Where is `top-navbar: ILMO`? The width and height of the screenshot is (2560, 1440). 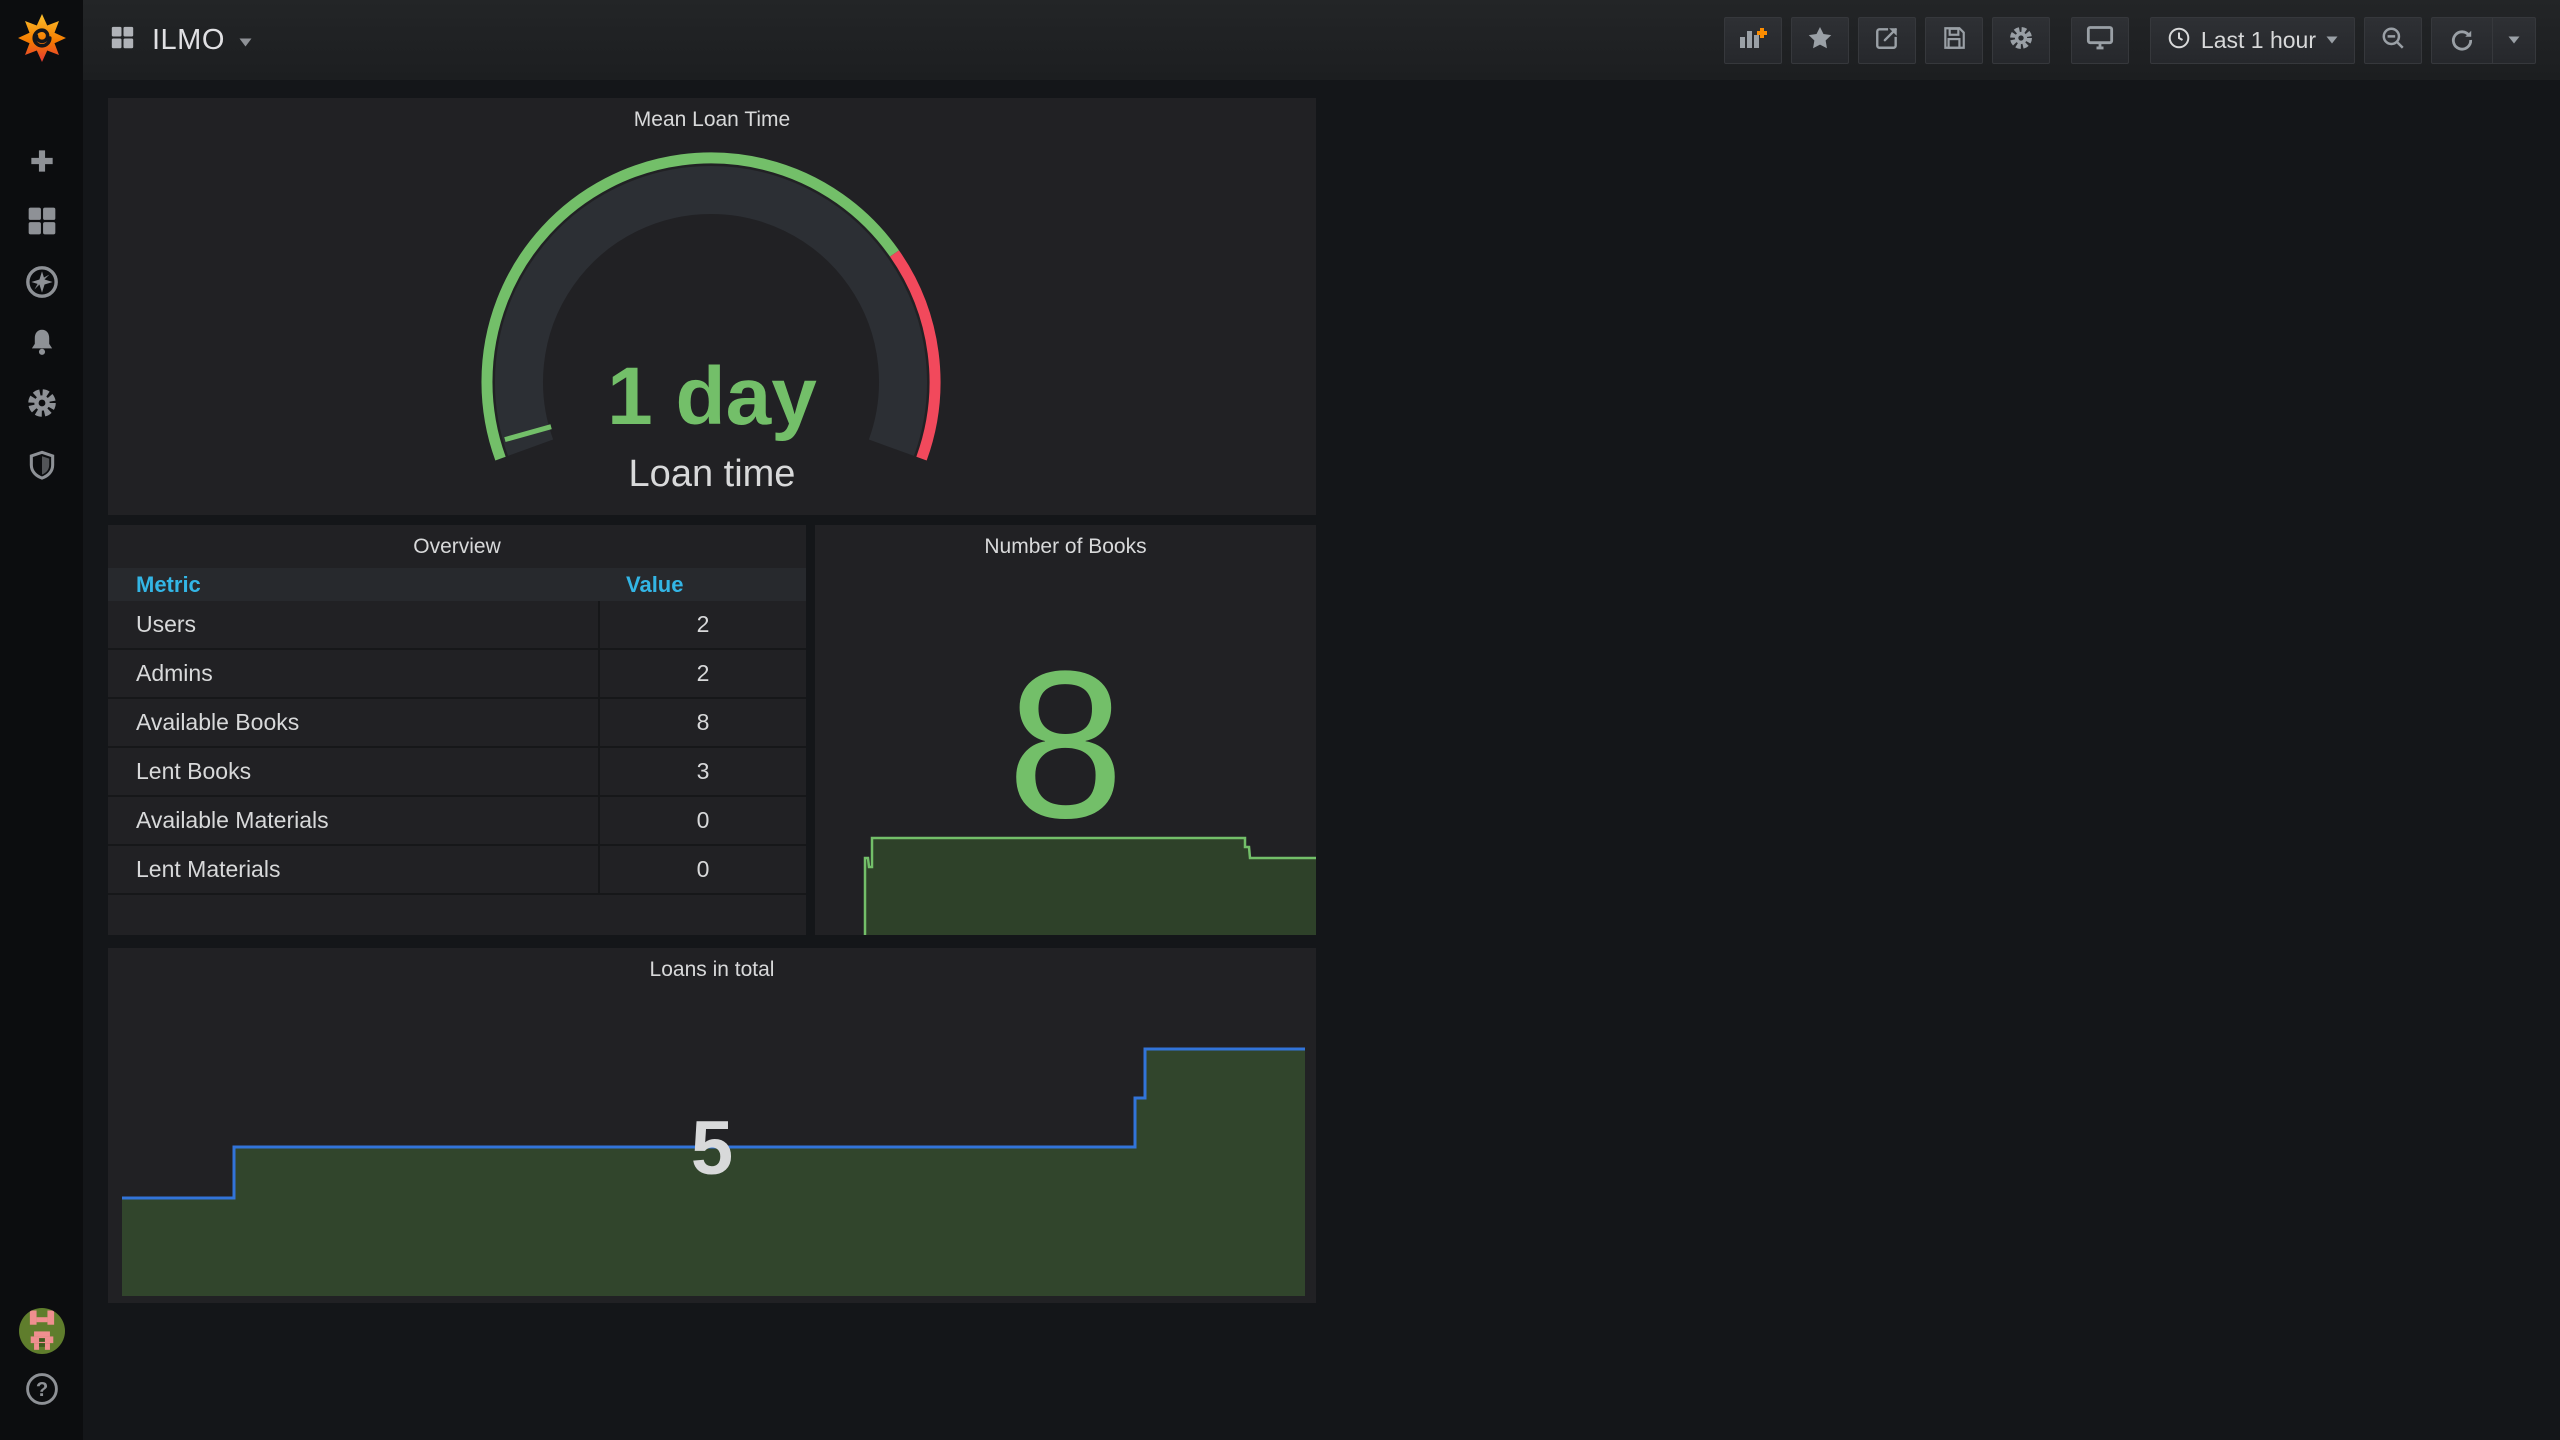 top-navbar: ILMO is located at coordinates (1321, 40).